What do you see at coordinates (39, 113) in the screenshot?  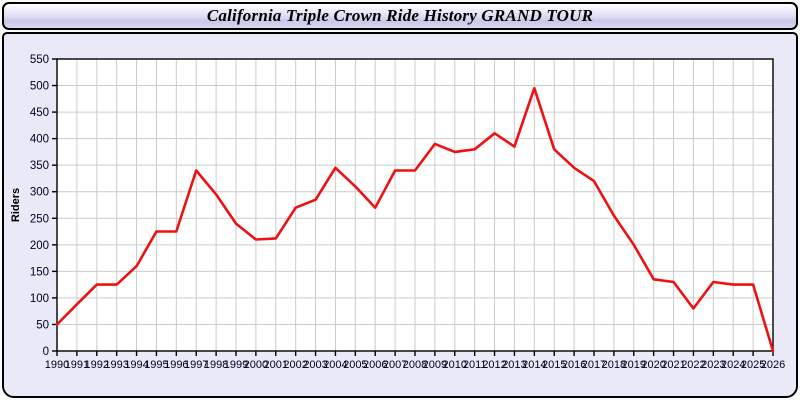 I see `y-tick-label: 450` at bounding box center [39, 113].